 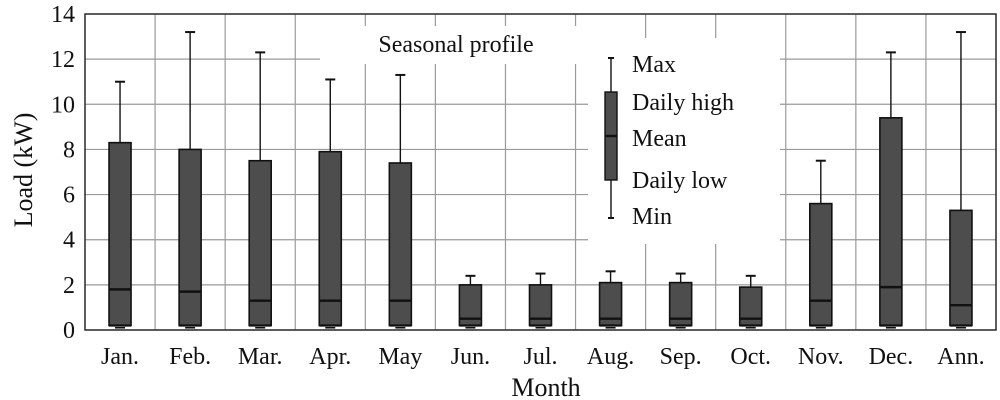 I want to click on x-axis-title: Month, so click(x=545, y=386).